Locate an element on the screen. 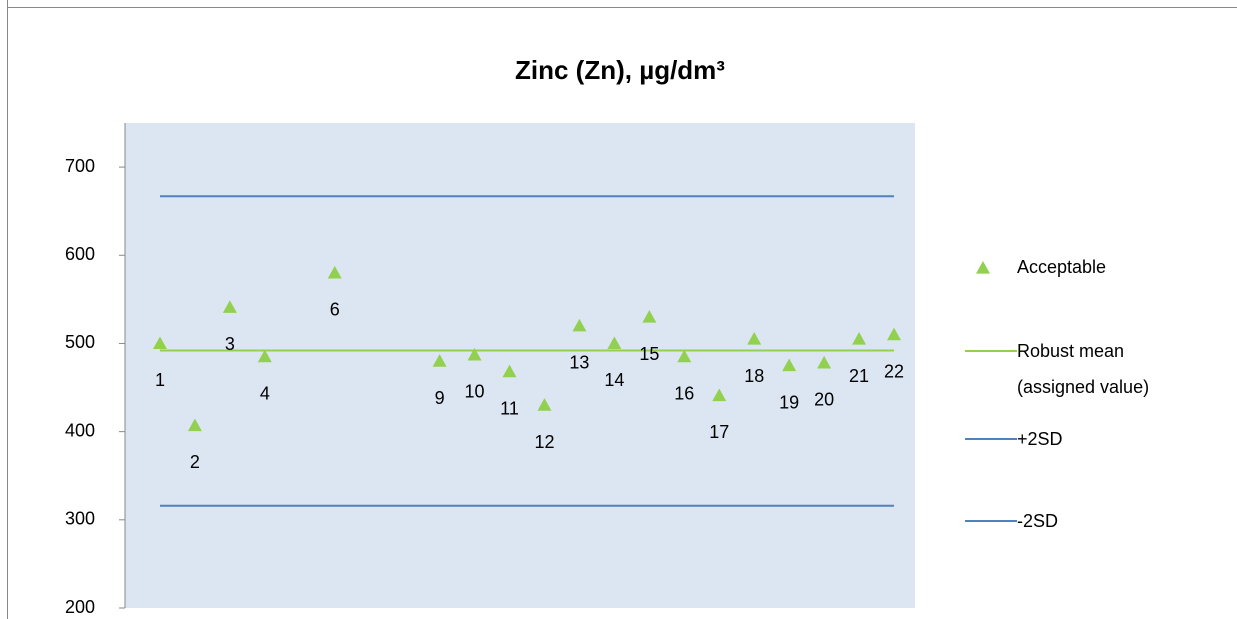  point-label: 12 is located at coordinates (544, 442).